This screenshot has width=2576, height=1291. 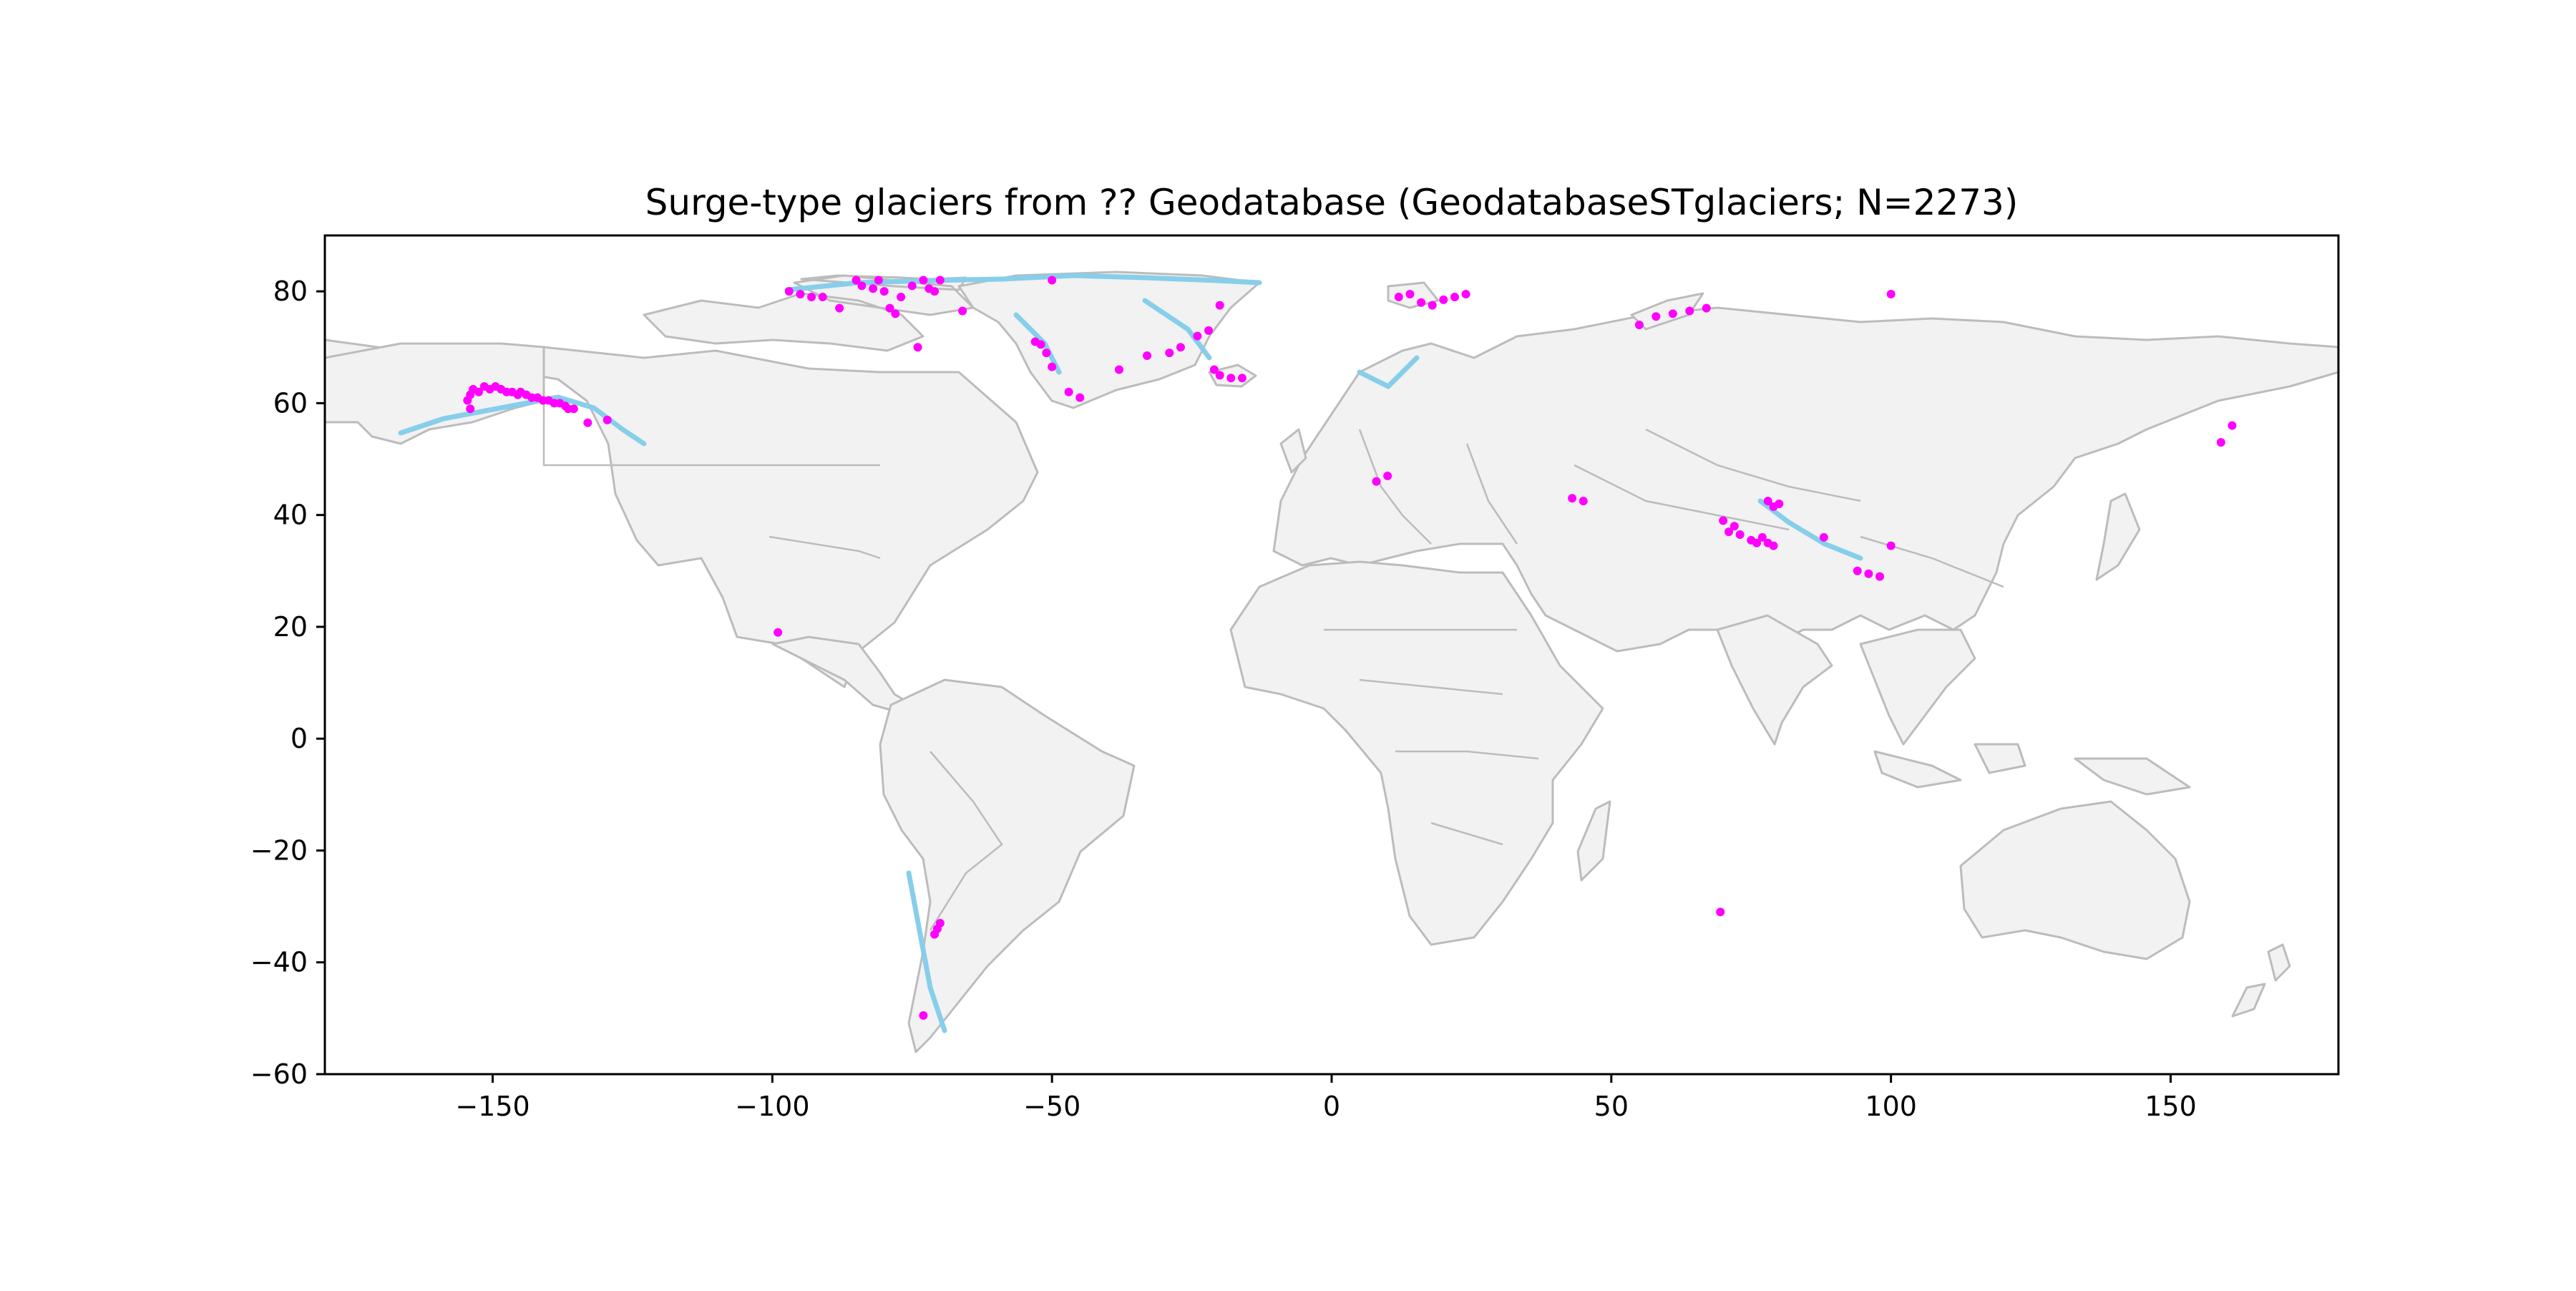 What do you see at coordinates (2032, 769) in the screenshot?
I see `landmass-indonesia` at bounding box center [2032, 769].